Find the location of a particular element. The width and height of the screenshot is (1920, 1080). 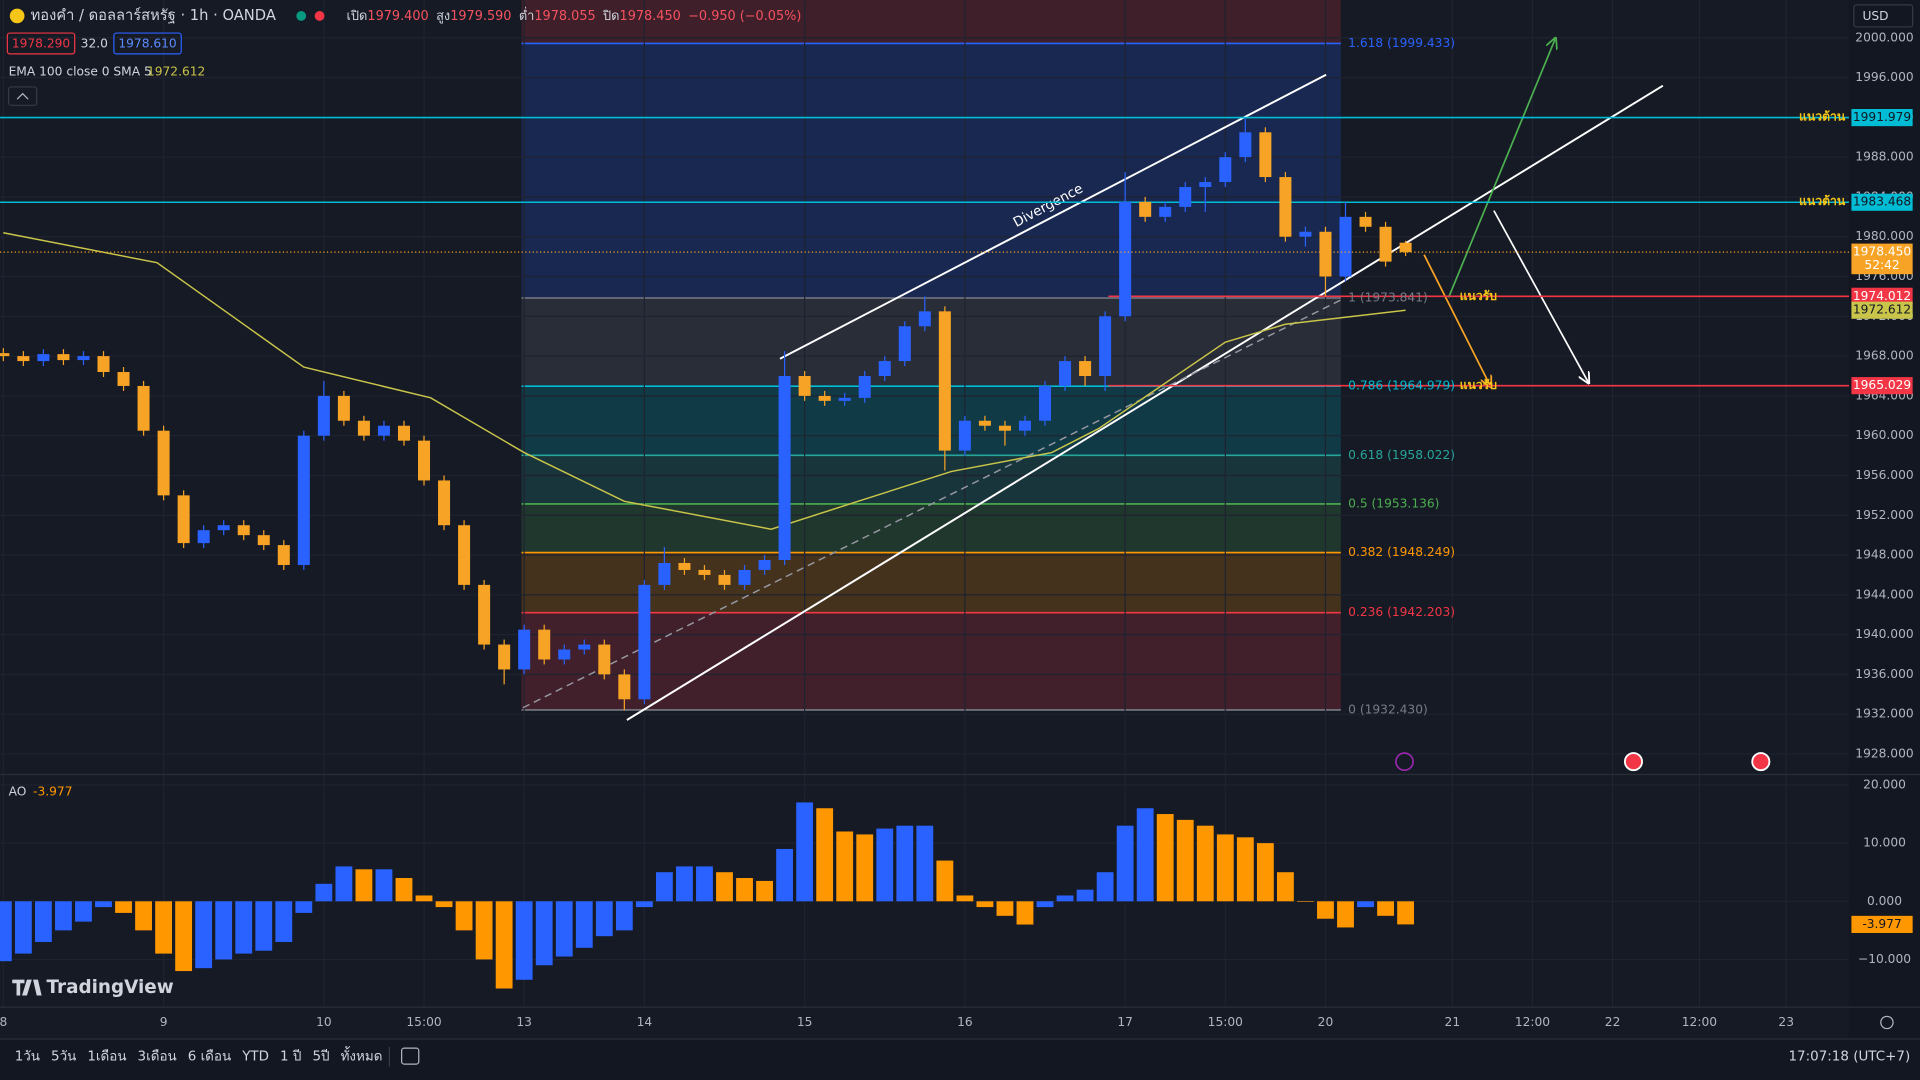

ema-legend: EMA 100 close 0 SMA 5 is located at coordinates (80, 72).